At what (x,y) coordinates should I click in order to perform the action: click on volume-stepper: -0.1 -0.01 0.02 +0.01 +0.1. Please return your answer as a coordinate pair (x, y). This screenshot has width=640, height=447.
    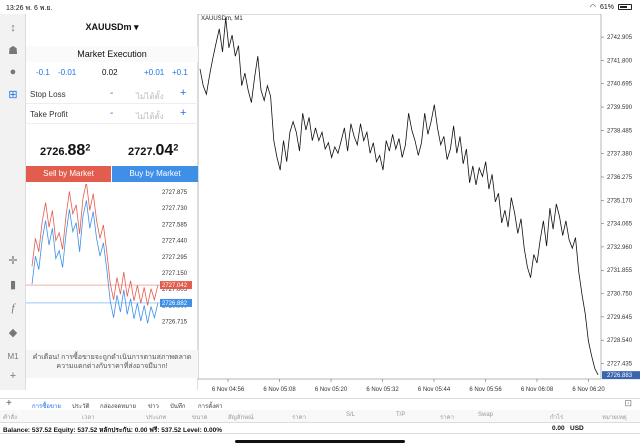
    Looking at the image, I should click on (112, 75).